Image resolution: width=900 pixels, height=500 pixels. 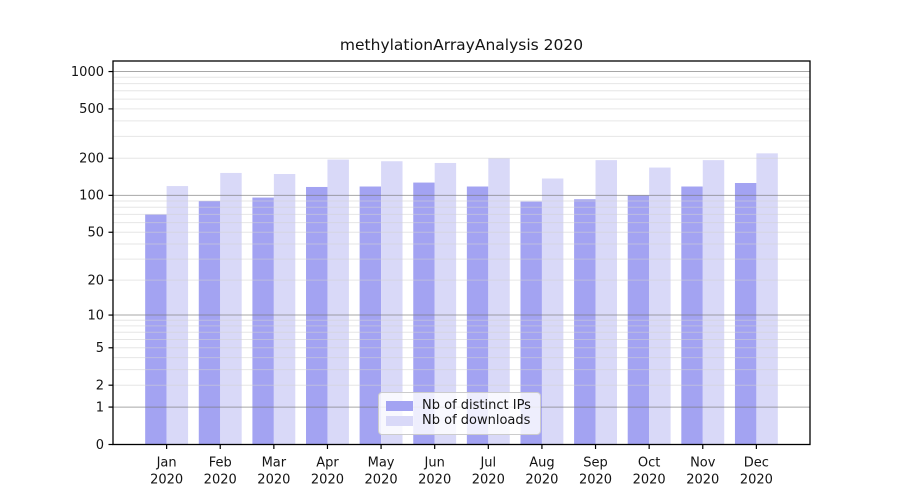 What do you see at coordinates (327, 480) in the screenshot?
I see `x-tick-label-year-apr: 2020` at bounding box center [327, 480].